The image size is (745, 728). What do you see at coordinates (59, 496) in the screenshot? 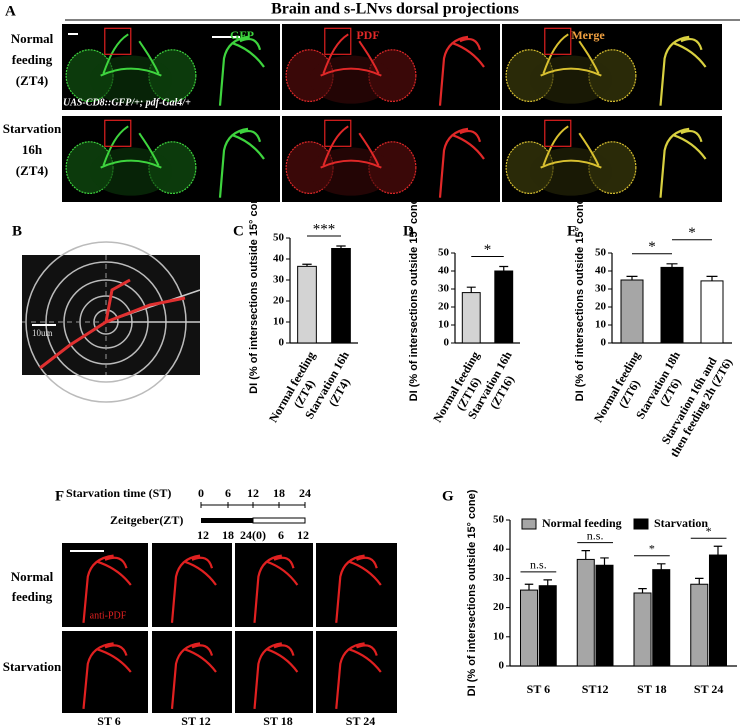
I see `panel-label: F` at bounding box center [59, 496].